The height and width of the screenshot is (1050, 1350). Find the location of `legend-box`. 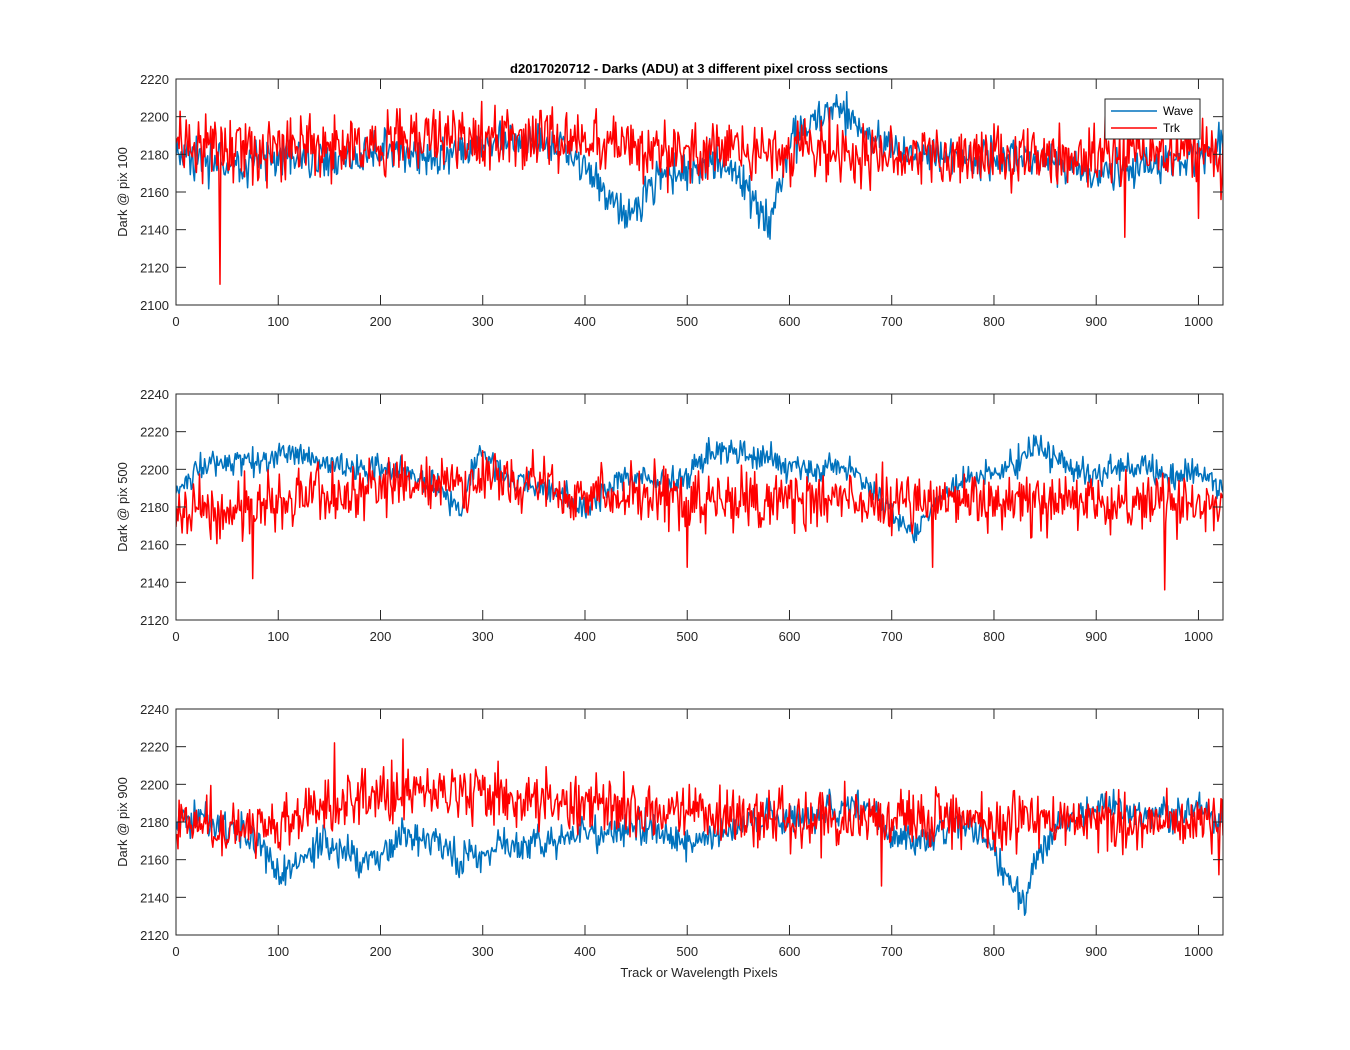

legend-box is located at coordinates (1152, 119).